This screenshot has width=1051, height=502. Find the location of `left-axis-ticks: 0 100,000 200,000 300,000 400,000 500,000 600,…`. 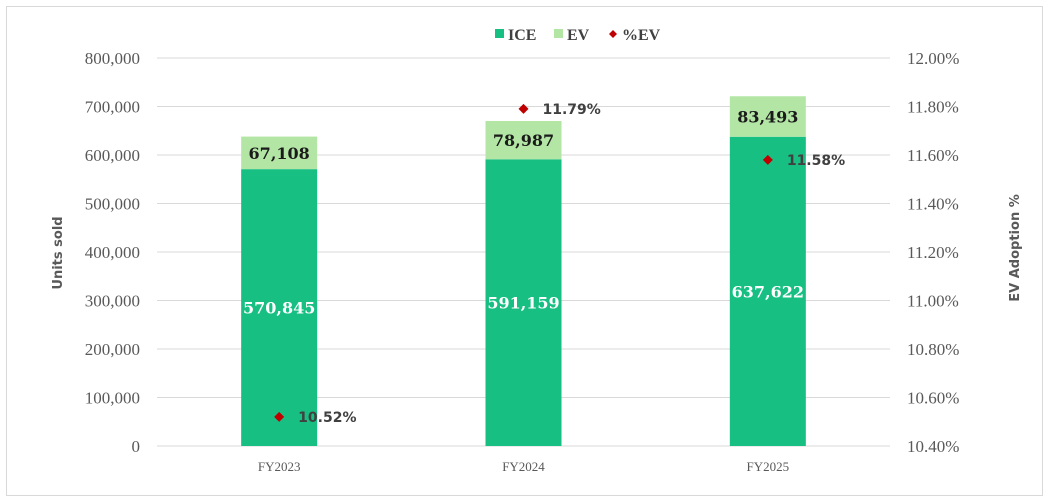

left-axis-ticks: 0 100,000 200,000 300,000 400,000 500,000 600,… is located at coordinates (112, 252).